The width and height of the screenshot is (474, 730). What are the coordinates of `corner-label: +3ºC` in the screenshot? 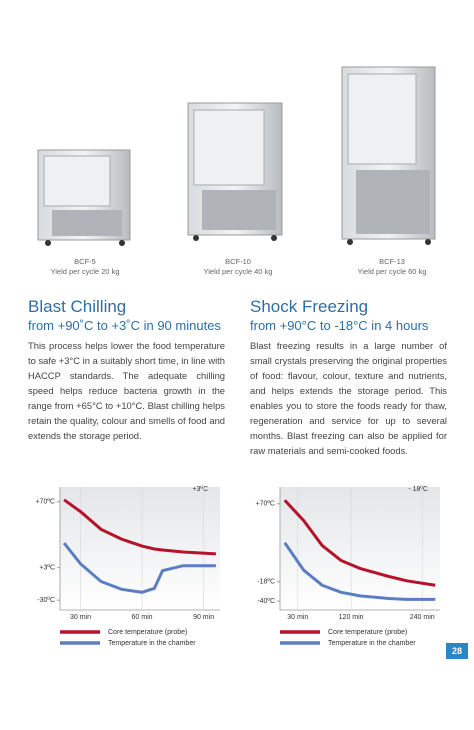 It's located at (200, 489).